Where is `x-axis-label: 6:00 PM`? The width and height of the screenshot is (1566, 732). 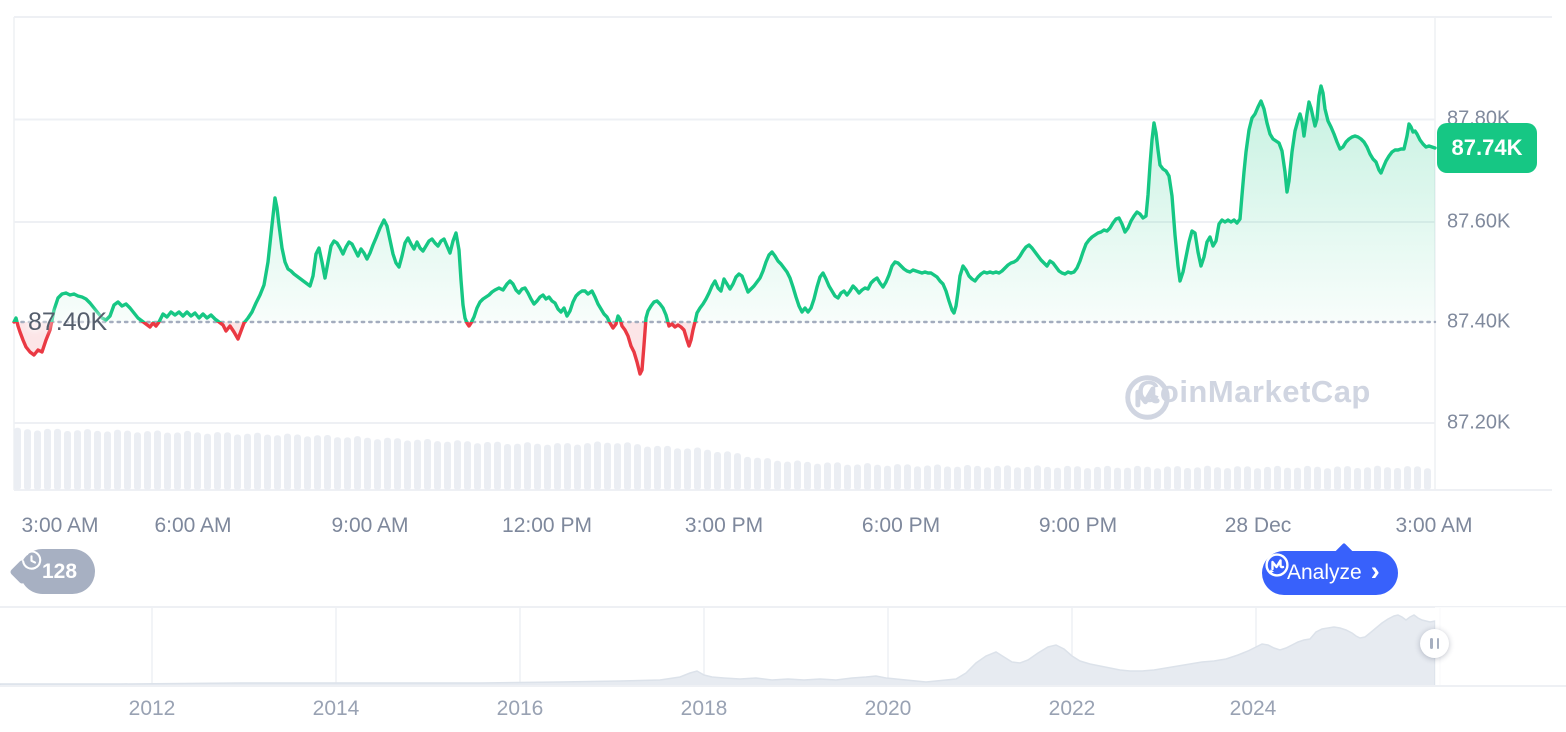
x-axis-label: 6:00 PM is located at coordinates (901, 525).